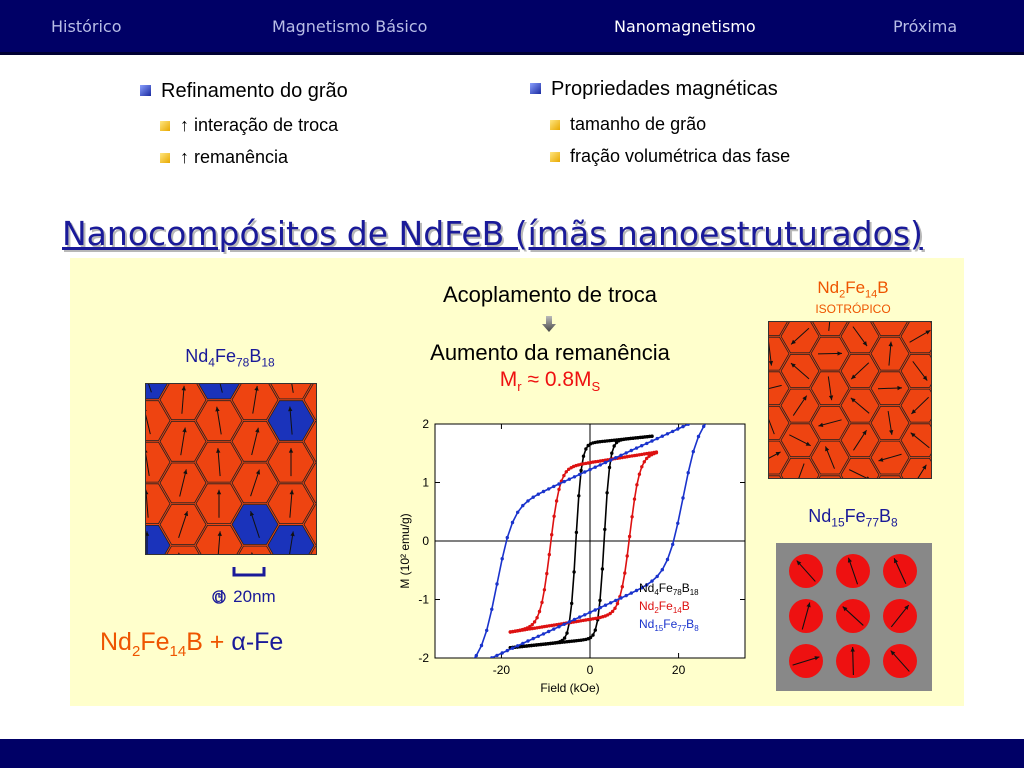 The height and width of the screenshot is (768, 1024). What do you see at coordinates (590, 670) in the screenshot?
I see `x-tick-label: 0` at bounding box center [590, 670].